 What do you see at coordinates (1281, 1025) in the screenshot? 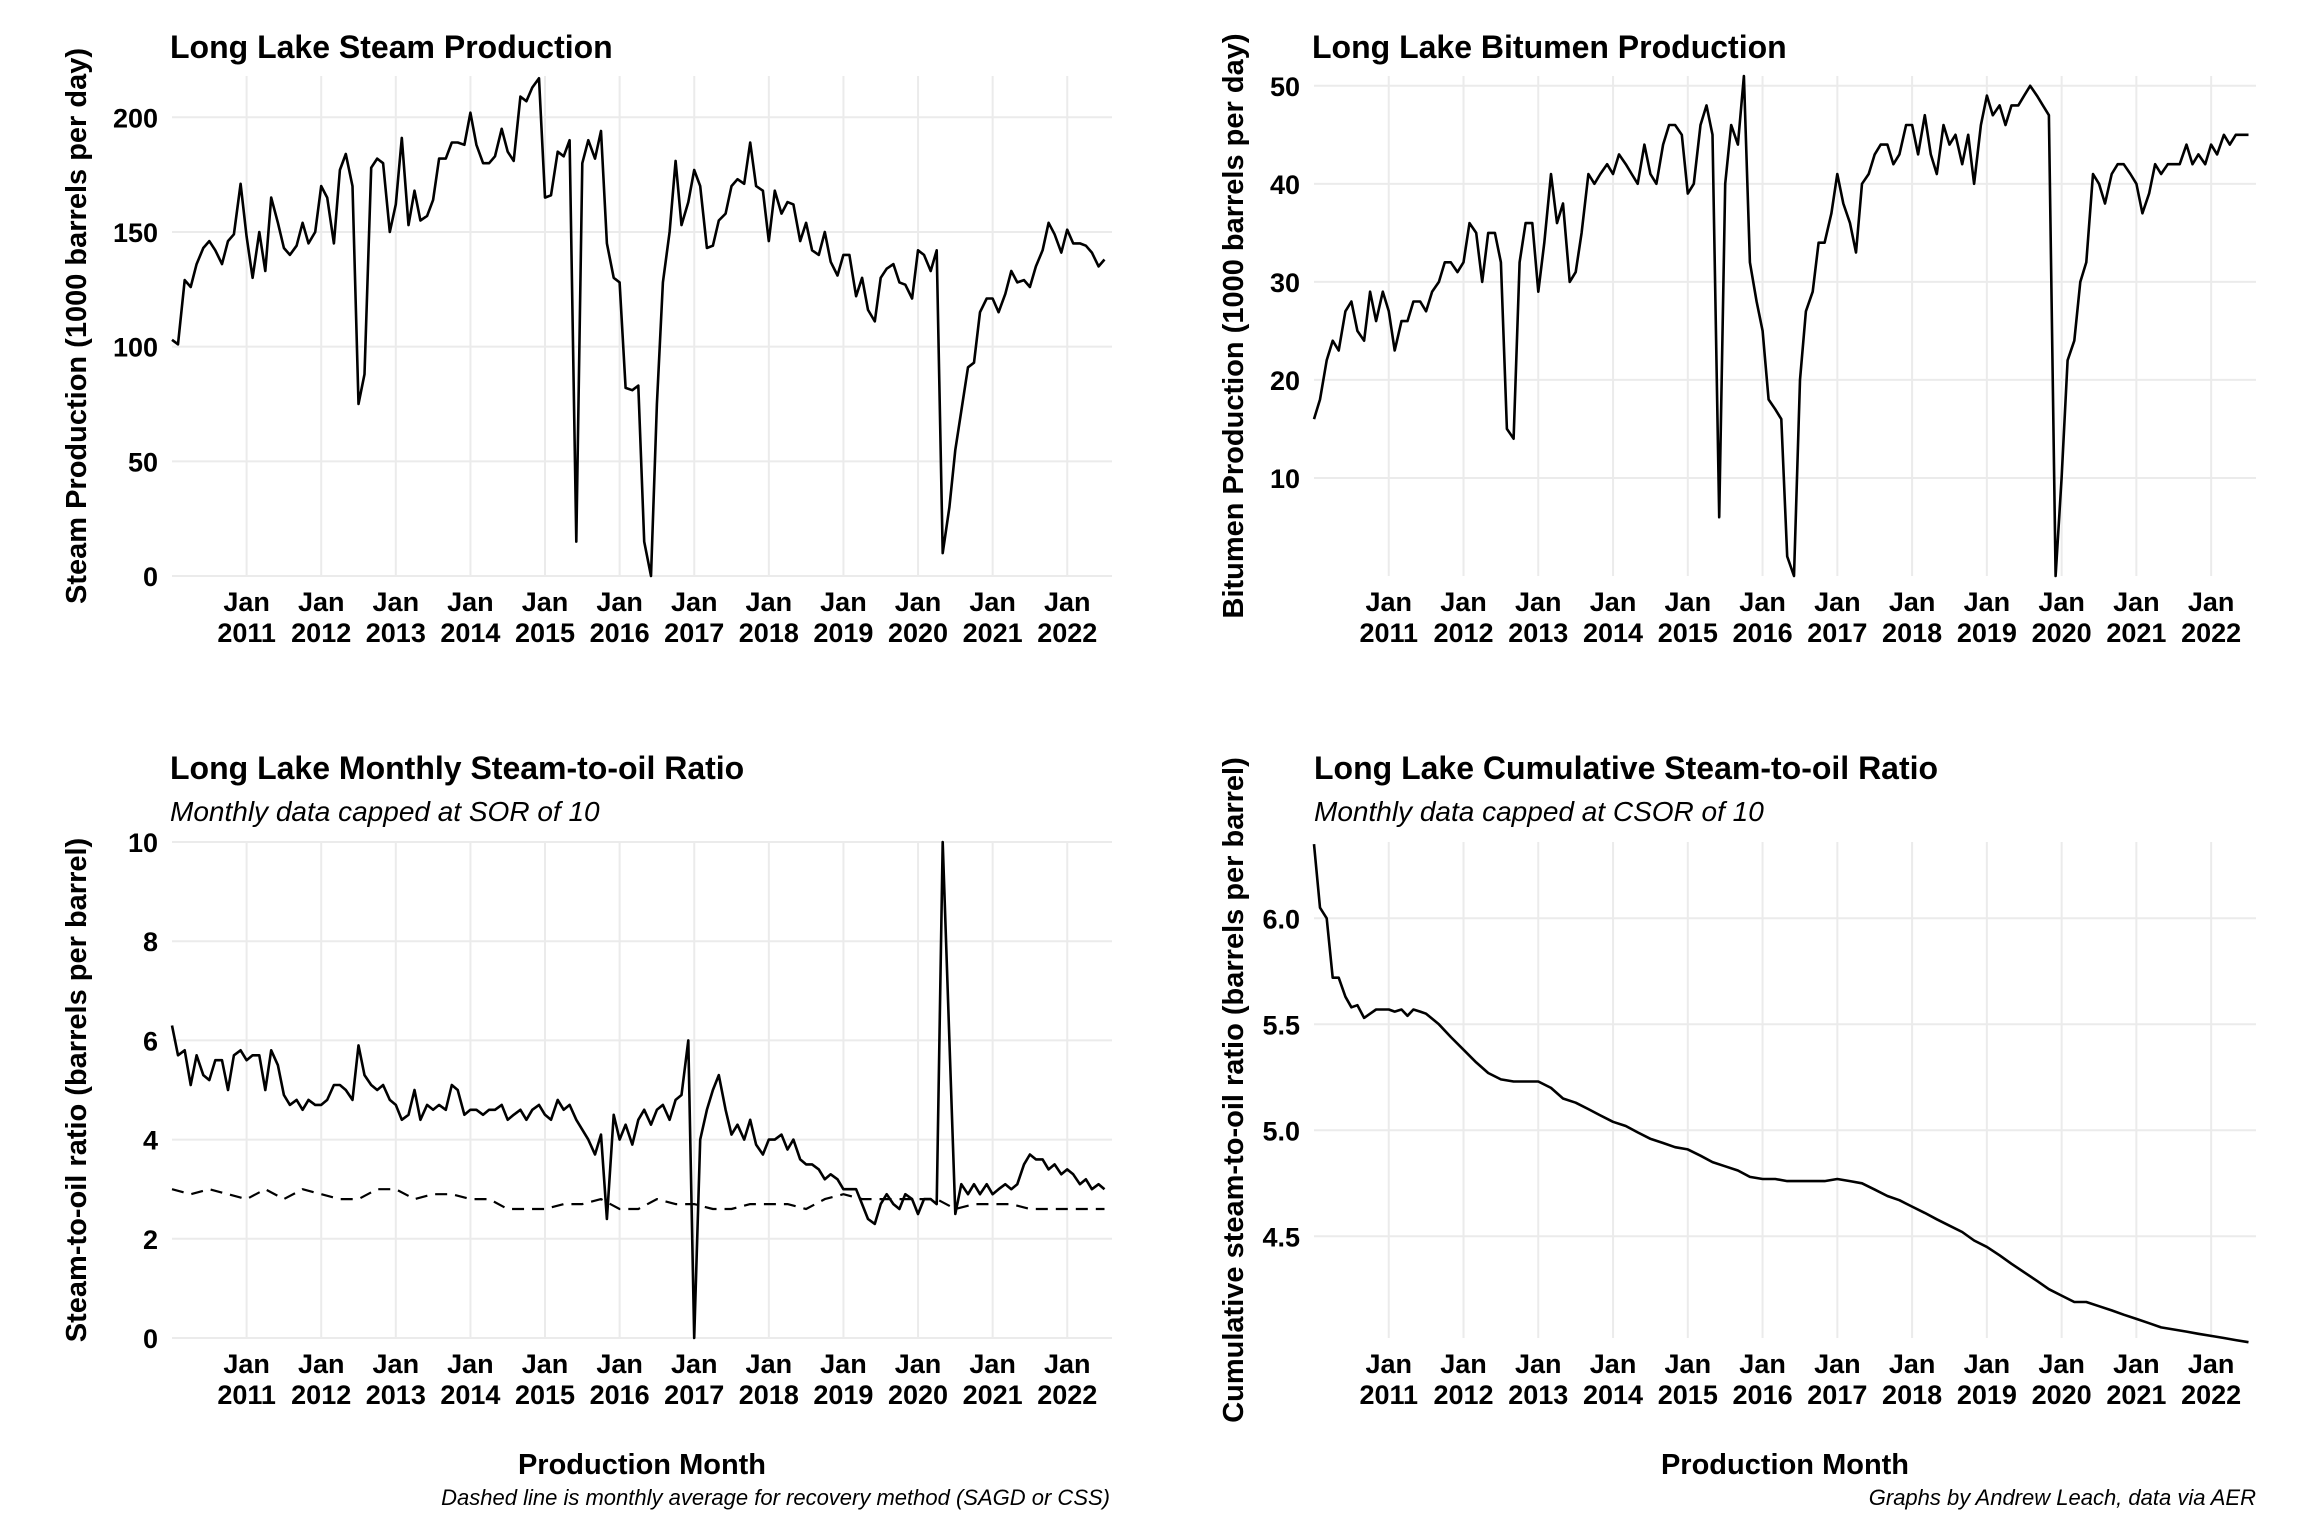
I see `y-tick-label: 5.5` at bounding box center [1281, 1025].